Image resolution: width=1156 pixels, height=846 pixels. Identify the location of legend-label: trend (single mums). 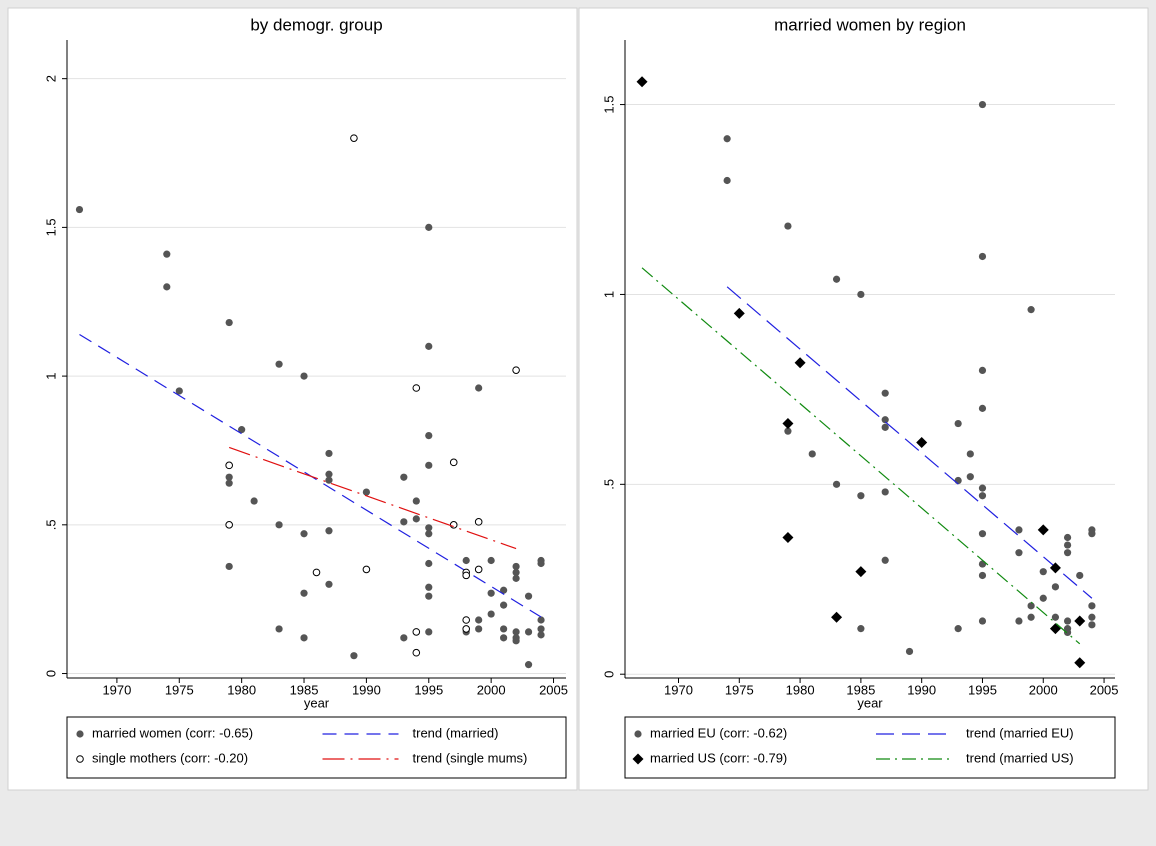
(470, 757).